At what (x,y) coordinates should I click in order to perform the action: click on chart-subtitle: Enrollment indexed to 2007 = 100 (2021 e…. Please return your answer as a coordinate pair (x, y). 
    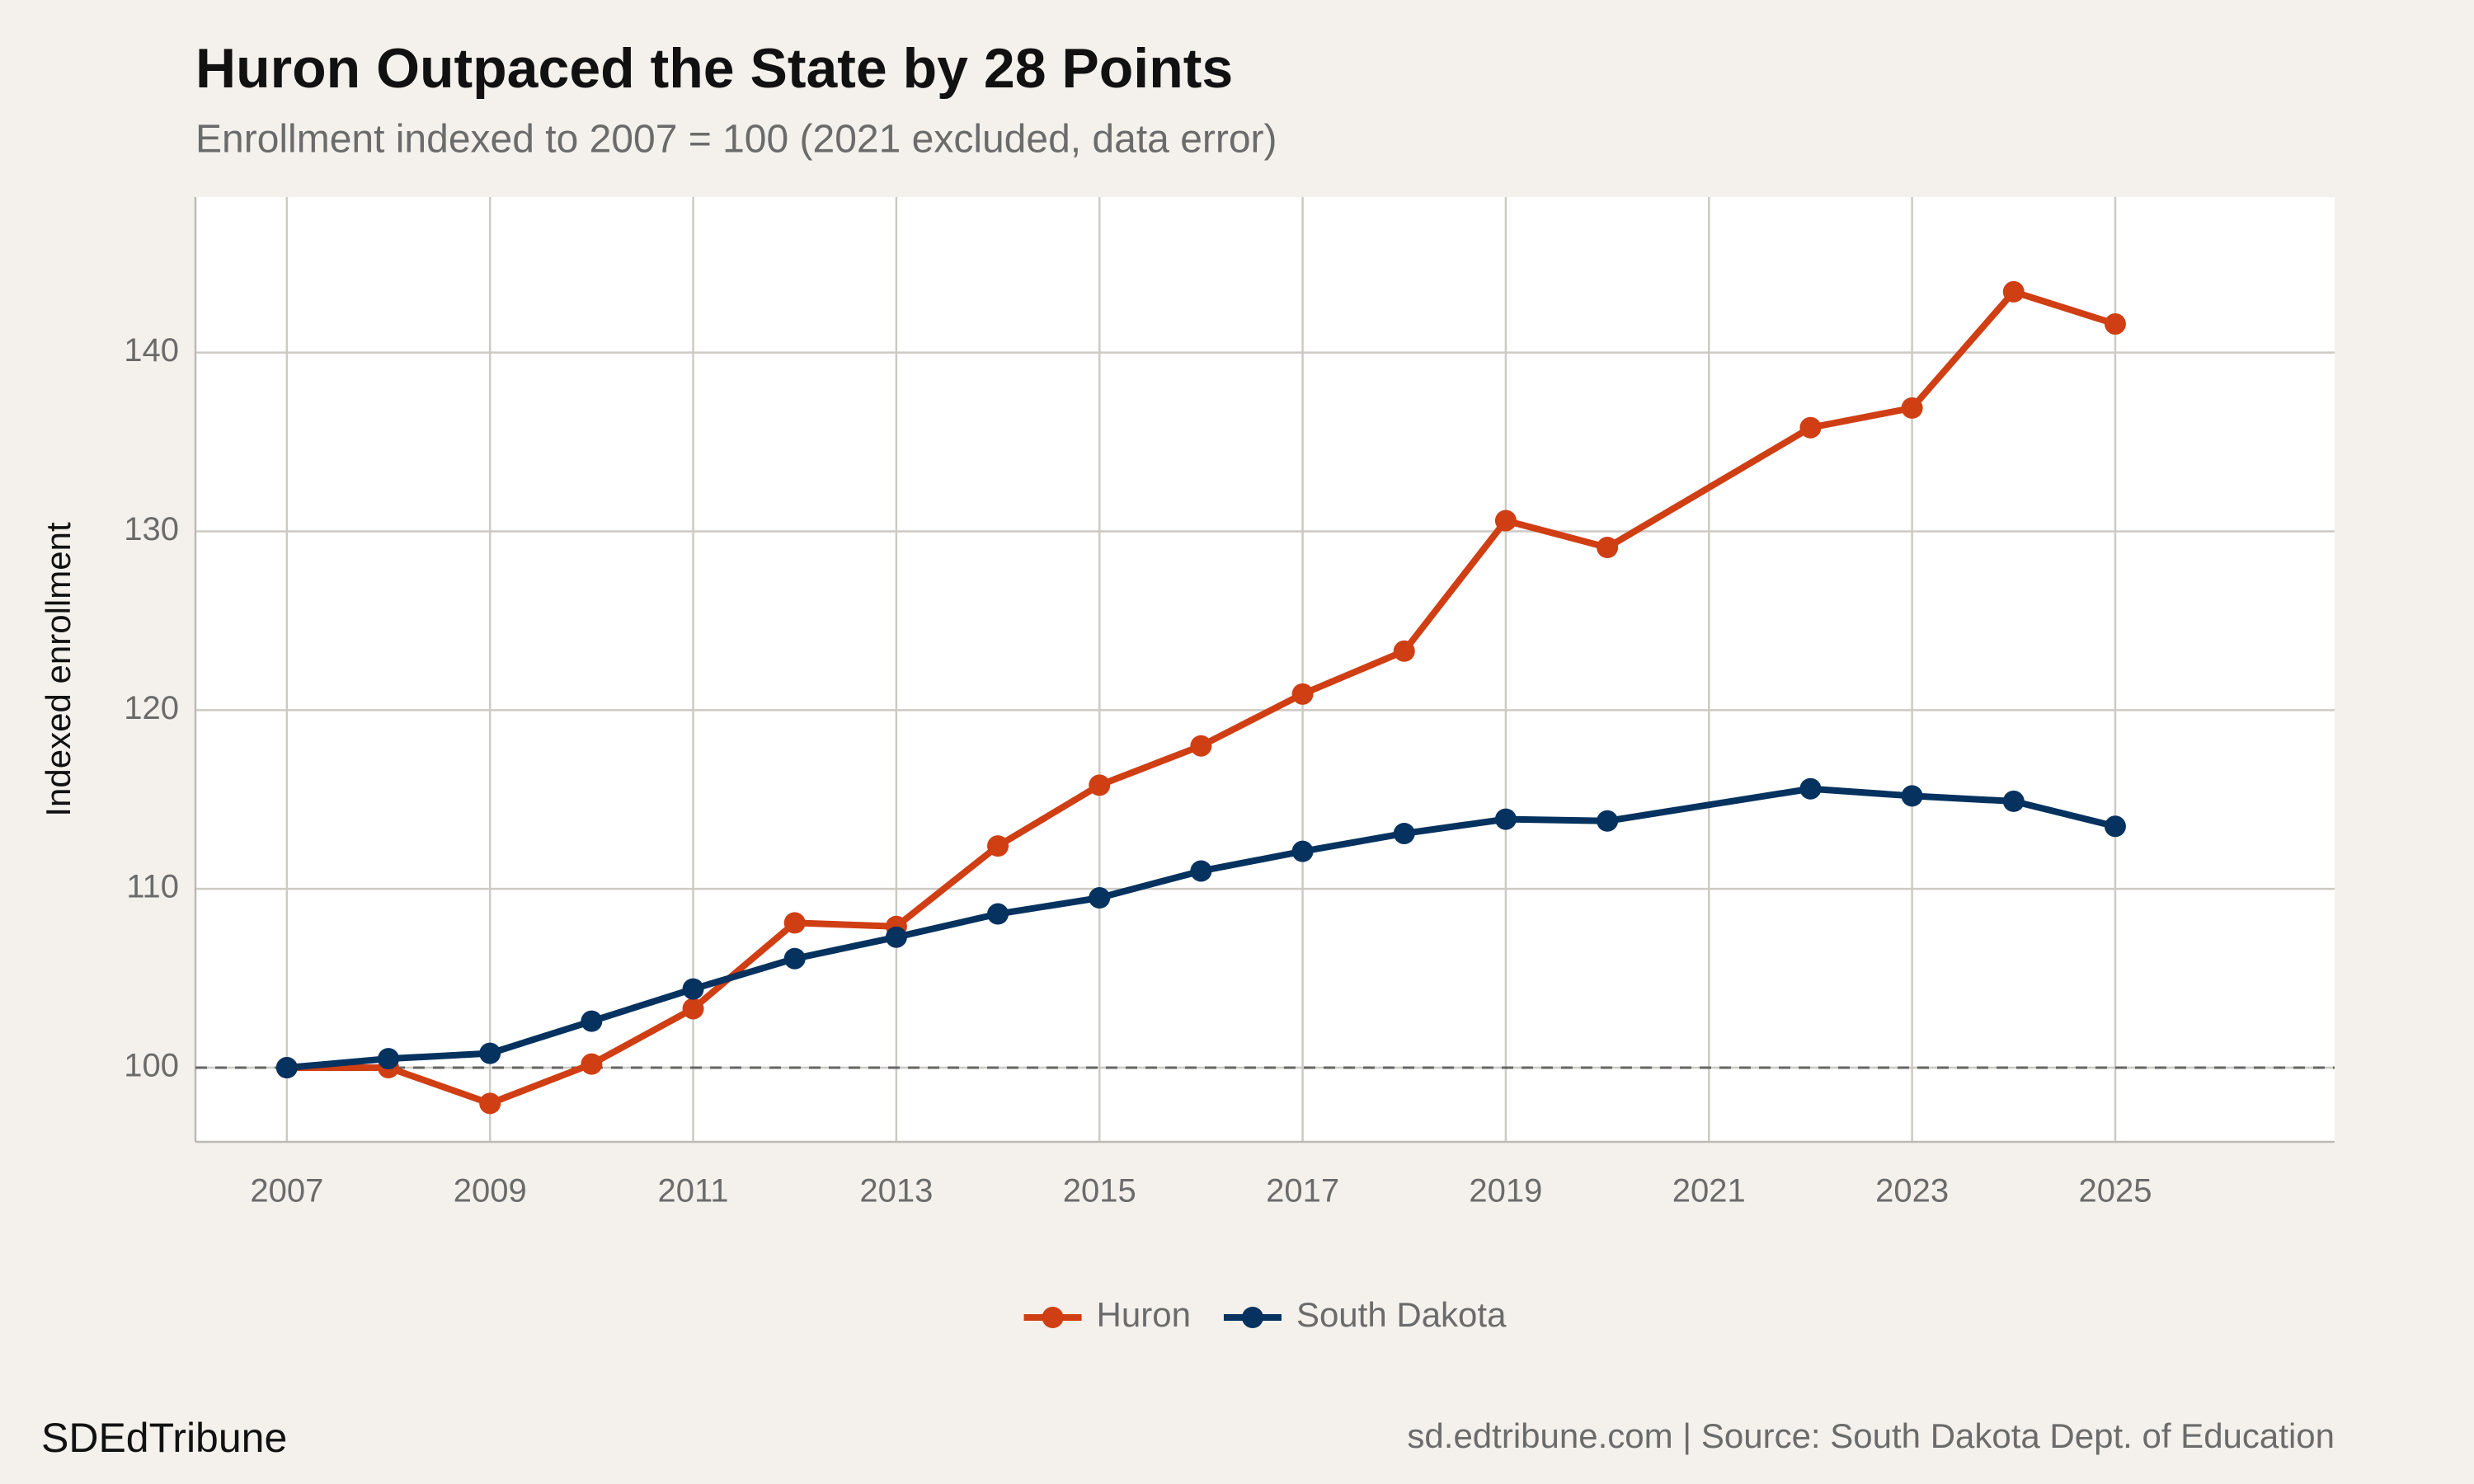
    Looking at the image, I should click on (736, 140).